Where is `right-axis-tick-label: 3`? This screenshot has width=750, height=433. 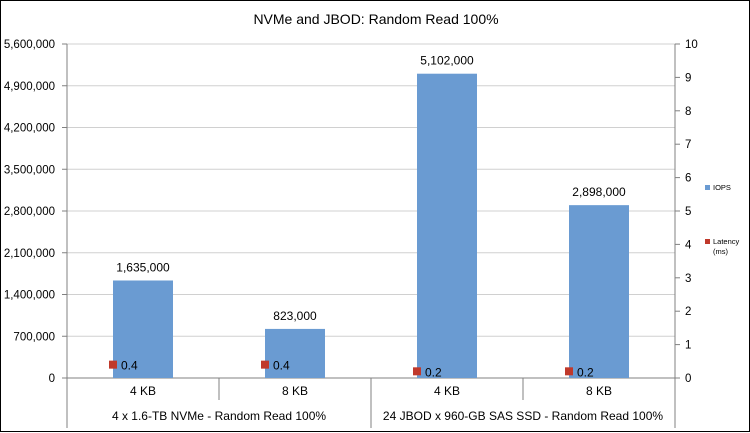
right-axis-tick-label: 3 is located at coordinates (688, 279).